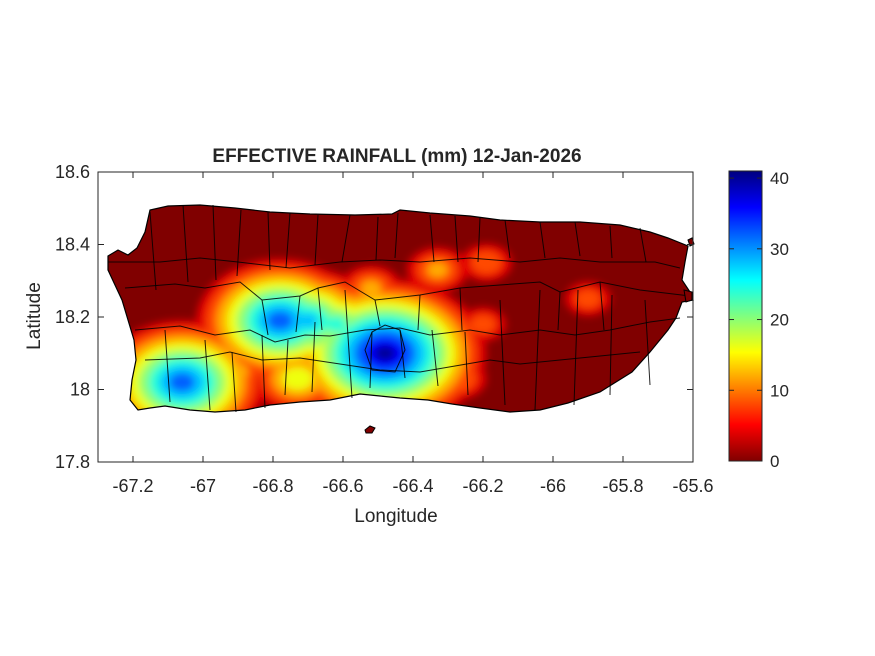 The width and height of the screenshot is (875, 656). I want to click on island-cayo-icacos, so click(688, 296).